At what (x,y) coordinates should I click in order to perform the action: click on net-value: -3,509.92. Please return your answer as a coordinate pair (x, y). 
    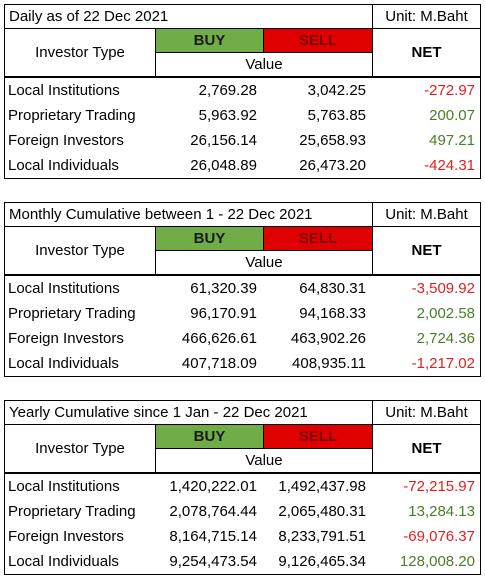
    Looking at the image, I should click on (443, 288).